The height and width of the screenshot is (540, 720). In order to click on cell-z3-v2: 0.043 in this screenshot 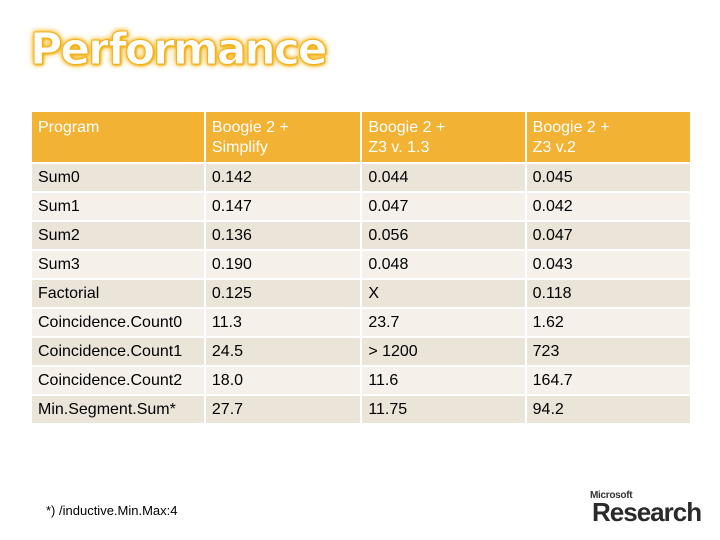, I will do `click(608, 264)`.